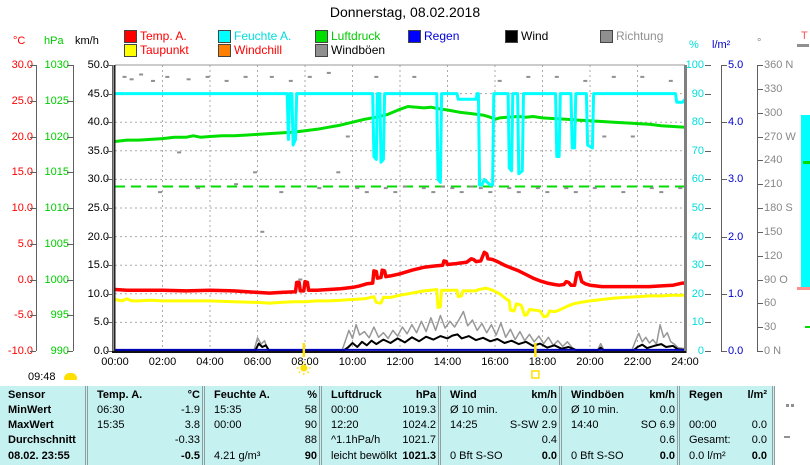 This screenshot has width=810, height=465. I want to click on legend-item-feuchtea: Feuchte A., so click(263, 36).